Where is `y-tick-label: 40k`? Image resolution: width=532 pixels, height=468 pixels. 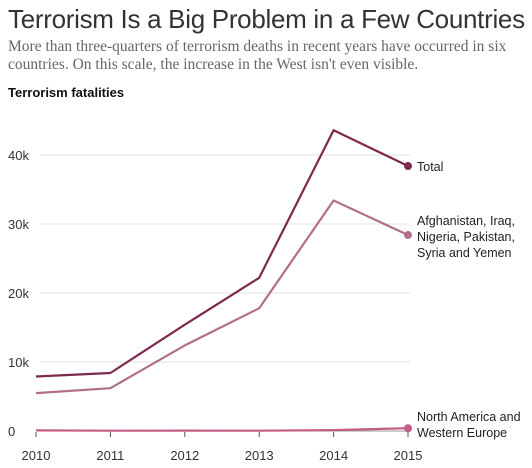 y-tick-label: 40k is located at coordinates (18, 155).